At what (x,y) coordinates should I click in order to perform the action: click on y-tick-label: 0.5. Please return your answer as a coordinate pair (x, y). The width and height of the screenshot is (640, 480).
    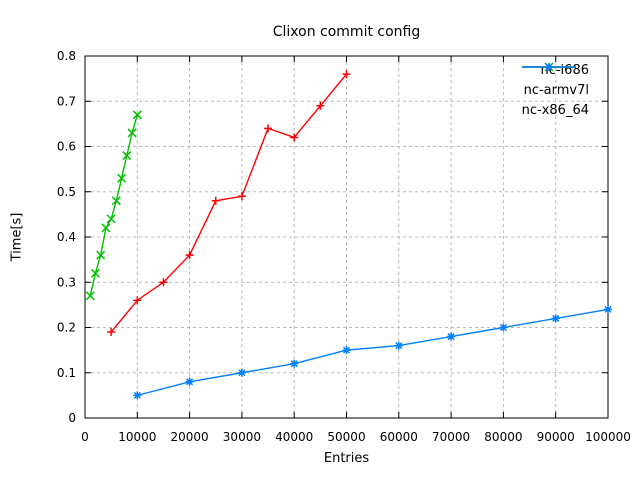
    Looking at the image, I should click on (66, 192).